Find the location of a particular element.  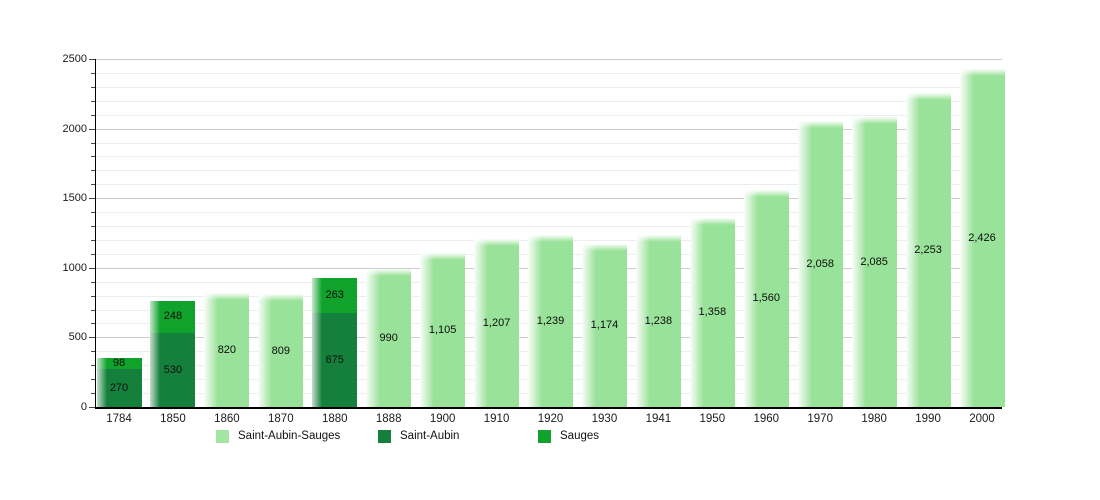

y-tick-label: 1000 is located at coordinates (74, 267).